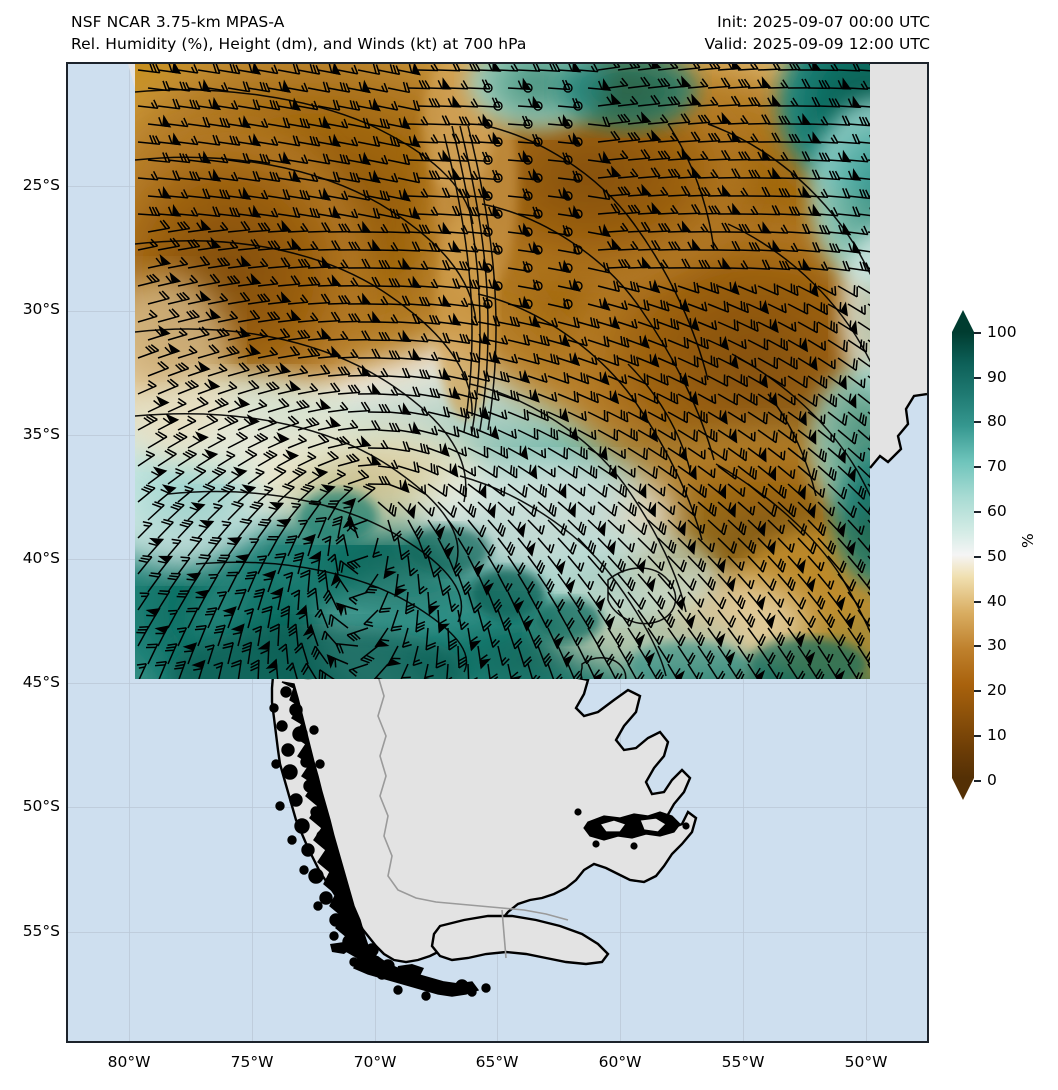 Image resolution: width=1058 pixels, height=1090 pixels. I want to click on chilean-fjords, so click(380, 841).